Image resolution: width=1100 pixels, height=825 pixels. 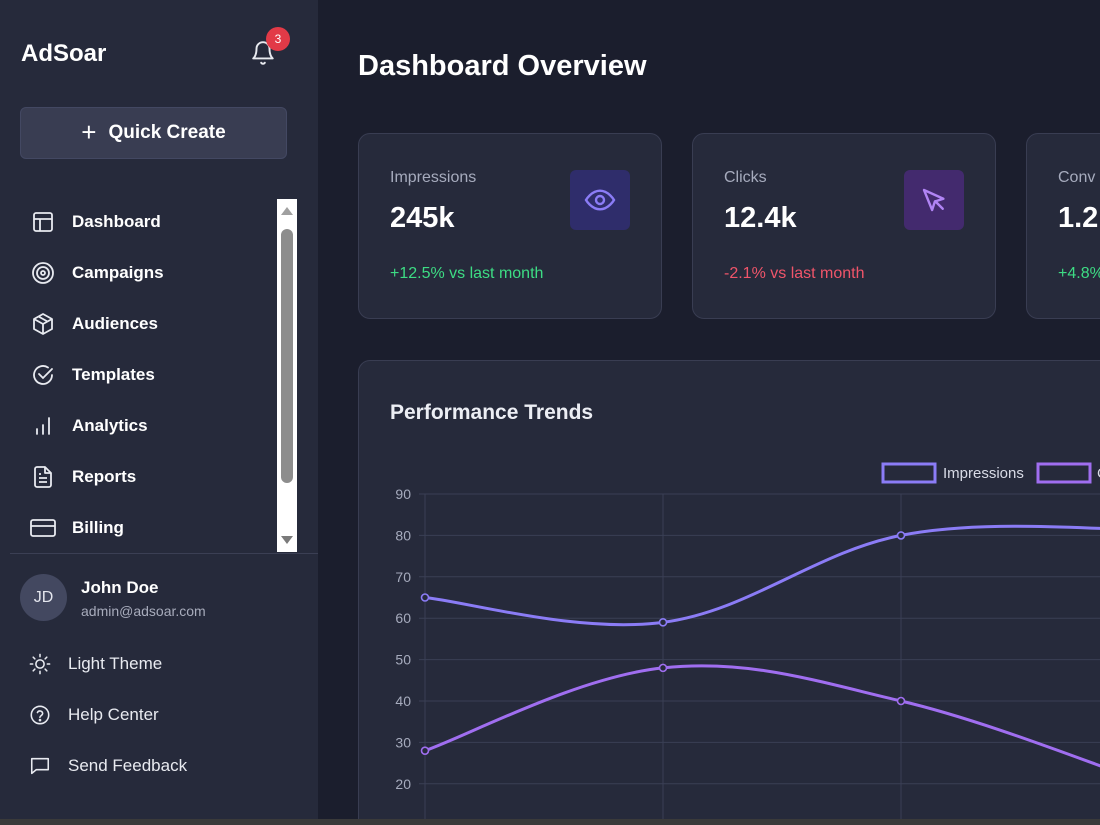 I want to click on sidebar-item-label: Campaigns, so click(x=118, y=272).